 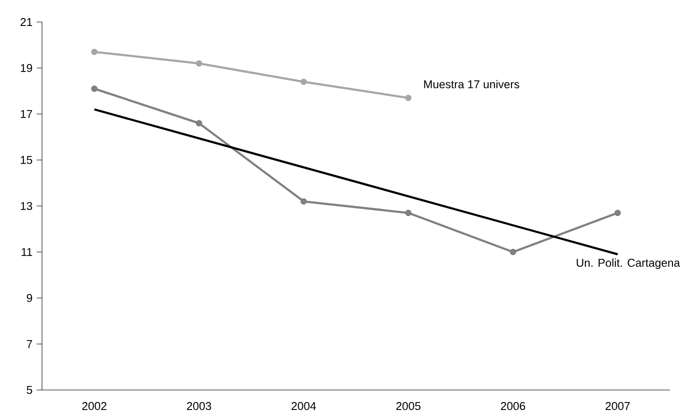 I want to click on y-tick-label: 9, so click(x=29, y=298).